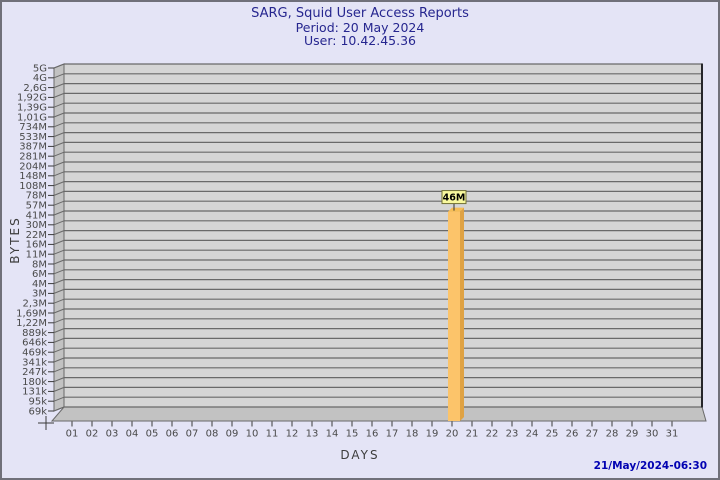 This screenshot has width=720, height=480. I want to click on y-tick-label: 387M, so click(33, 147).